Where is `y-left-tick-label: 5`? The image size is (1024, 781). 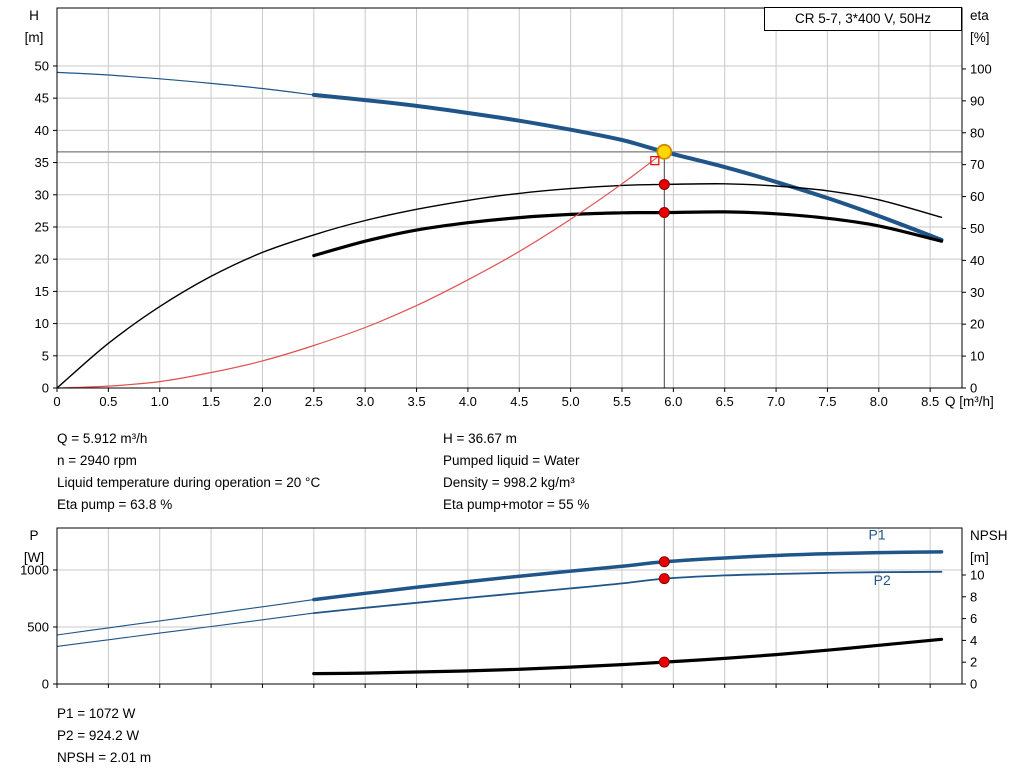 y-left-tick-label: 5 is located at coordinates (45, 355).